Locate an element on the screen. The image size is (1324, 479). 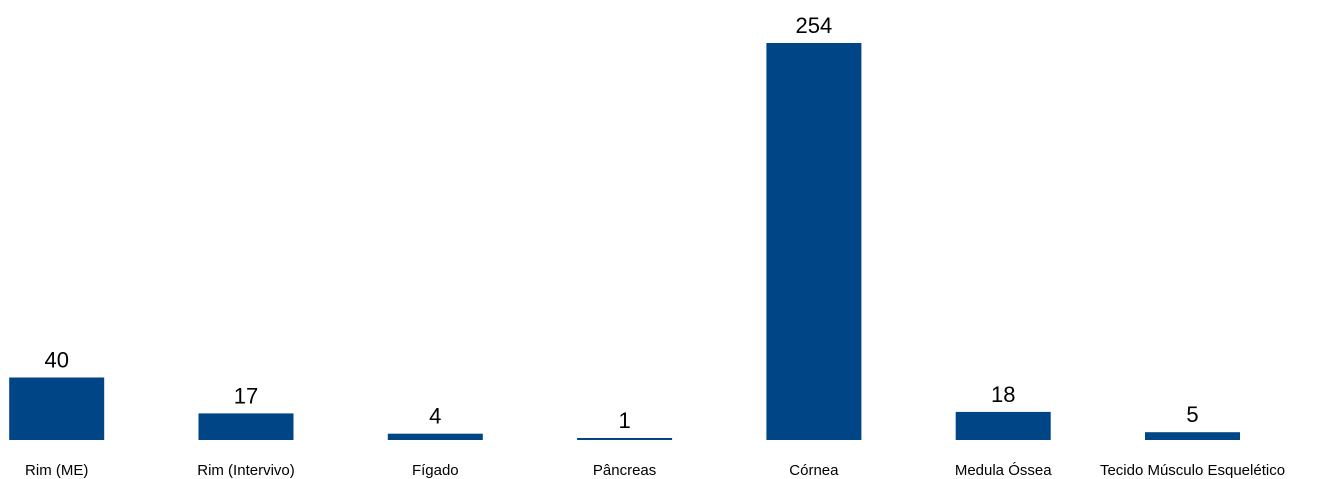
category-label-3: Pâncreas is located at coordinates (624, 470).